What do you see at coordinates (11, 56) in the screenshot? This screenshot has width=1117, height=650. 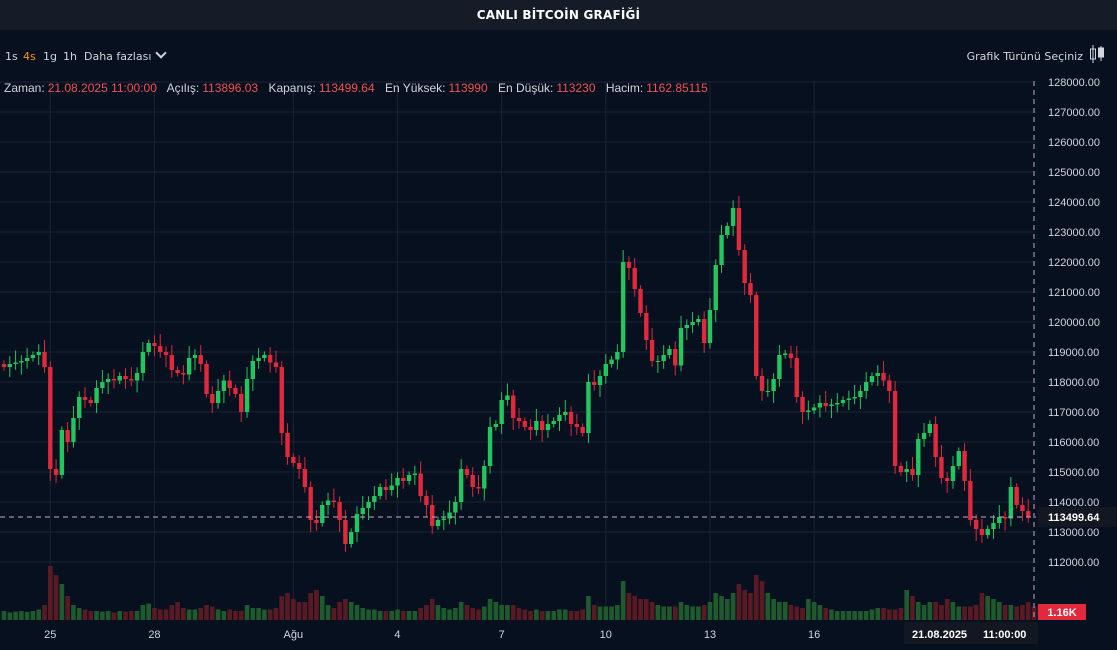 I see `timeframe-1s: 1s` at bounding box center [11, 56].